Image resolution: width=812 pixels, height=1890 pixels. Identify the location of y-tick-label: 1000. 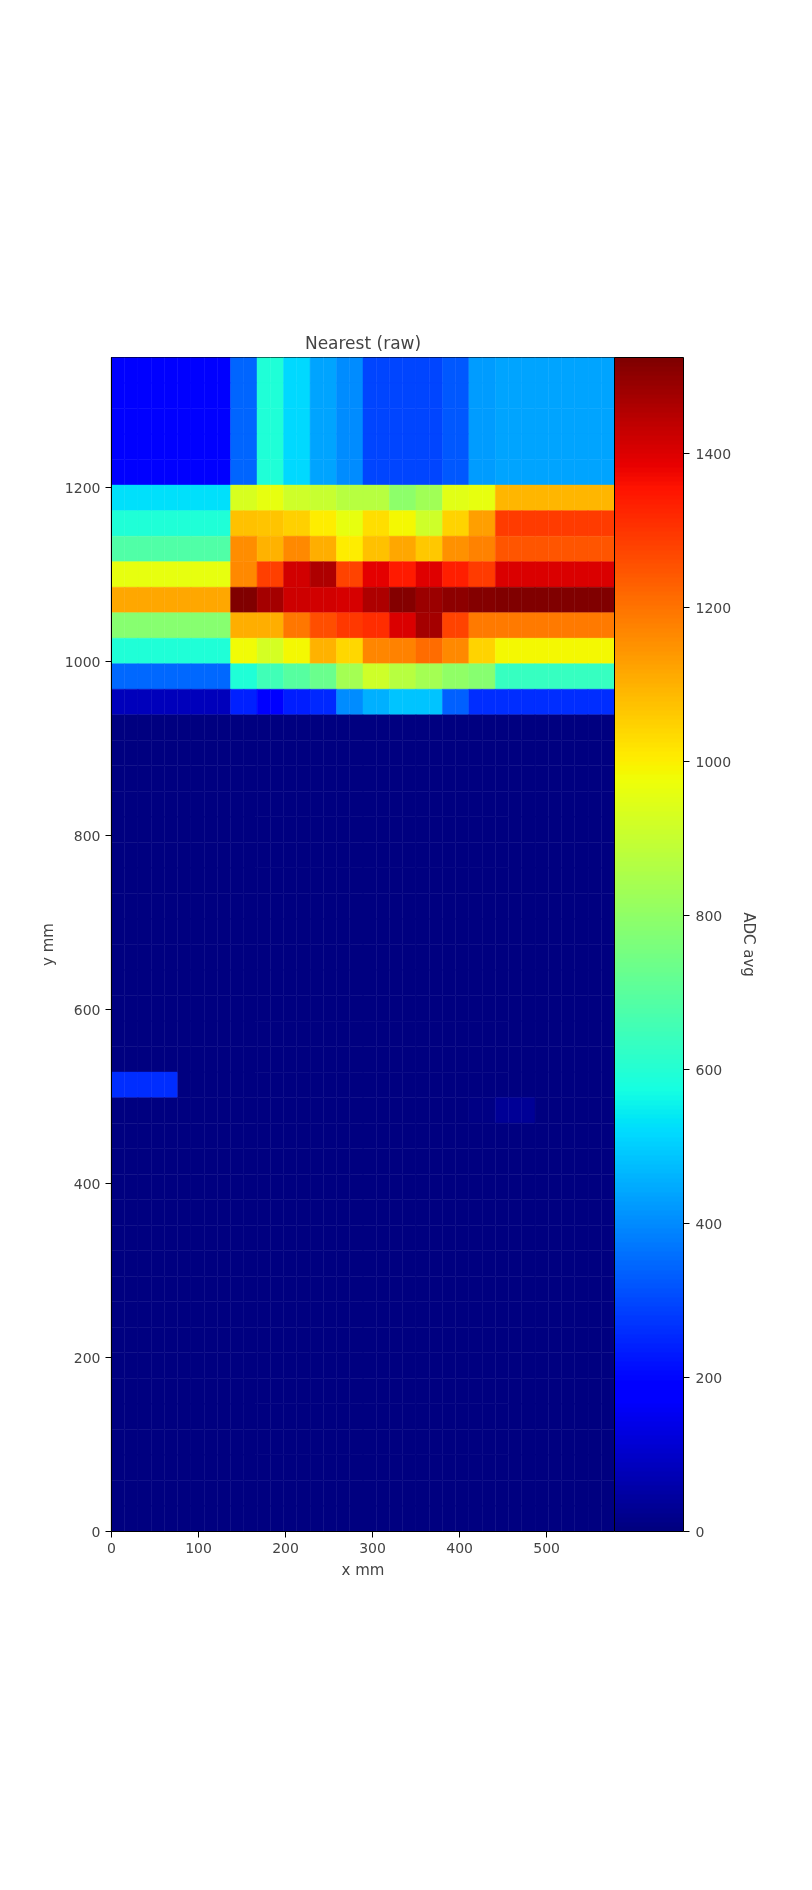
(82, 661).